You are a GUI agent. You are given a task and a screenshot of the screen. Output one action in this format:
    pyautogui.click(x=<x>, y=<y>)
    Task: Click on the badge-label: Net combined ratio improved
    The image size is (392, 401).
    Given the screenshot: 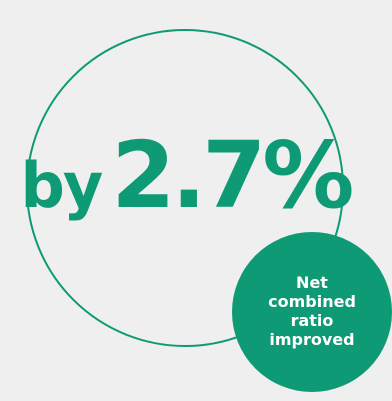 What is the action you would take?
    pyautogui.click(x=312, y=311)
    